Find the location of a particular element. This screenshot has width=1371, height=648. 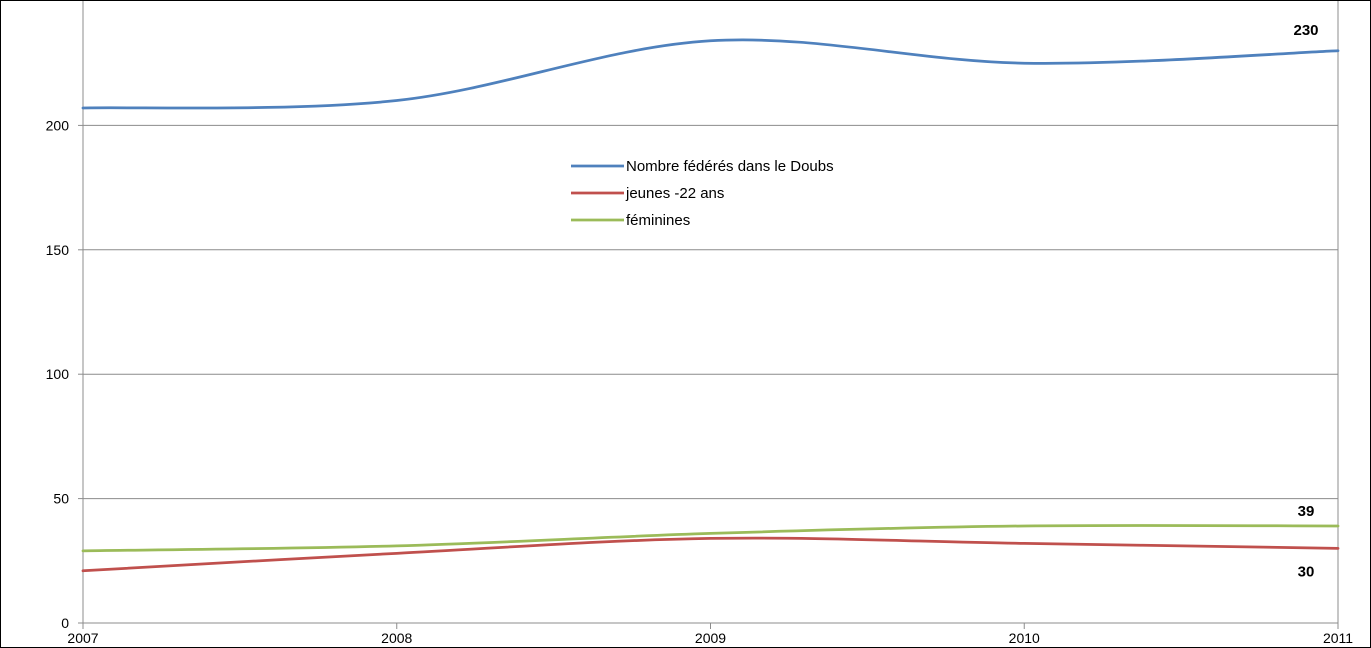

x-tick-label: 2010 is located at coordinates (1024, 638).